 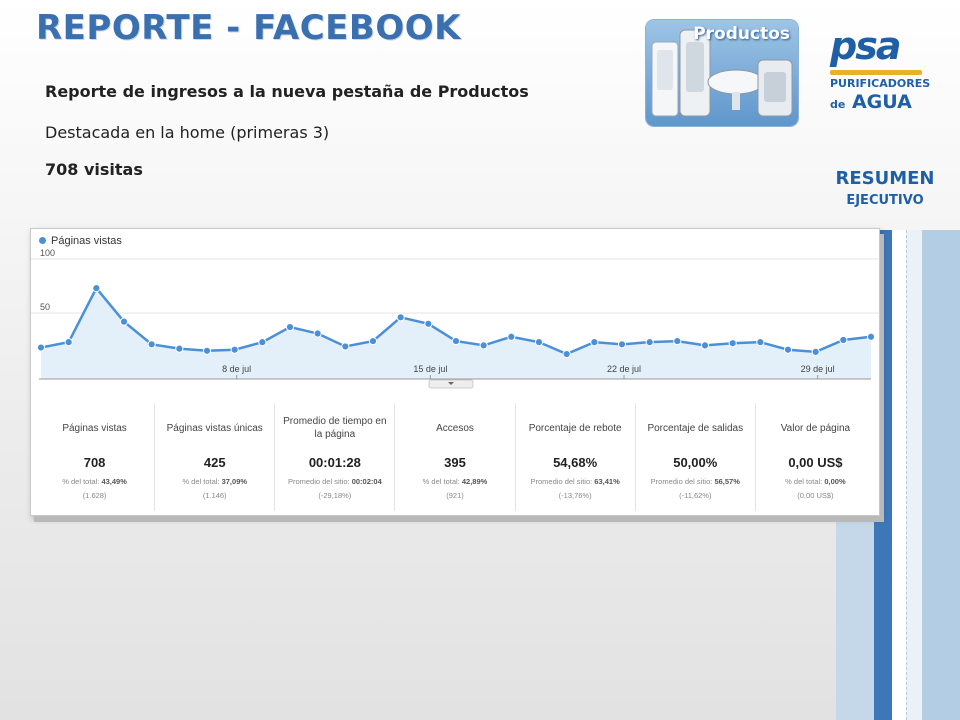 What do you see at coordinates (94, 169) in the screenshot?
I see `subtitle-visits: 708 visitas` at bounding box center [94, 169].